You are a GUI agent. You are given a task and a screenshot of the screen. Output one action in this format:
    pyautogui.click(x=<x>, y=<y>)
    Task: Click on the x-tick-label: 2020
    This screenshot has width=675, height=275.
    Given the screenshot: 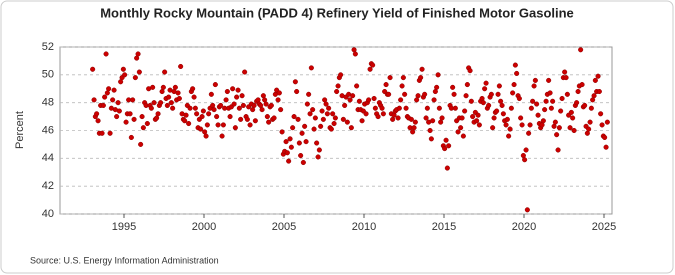 What is the action you would take?
    pyautogui.click(x=524, y=227)
    